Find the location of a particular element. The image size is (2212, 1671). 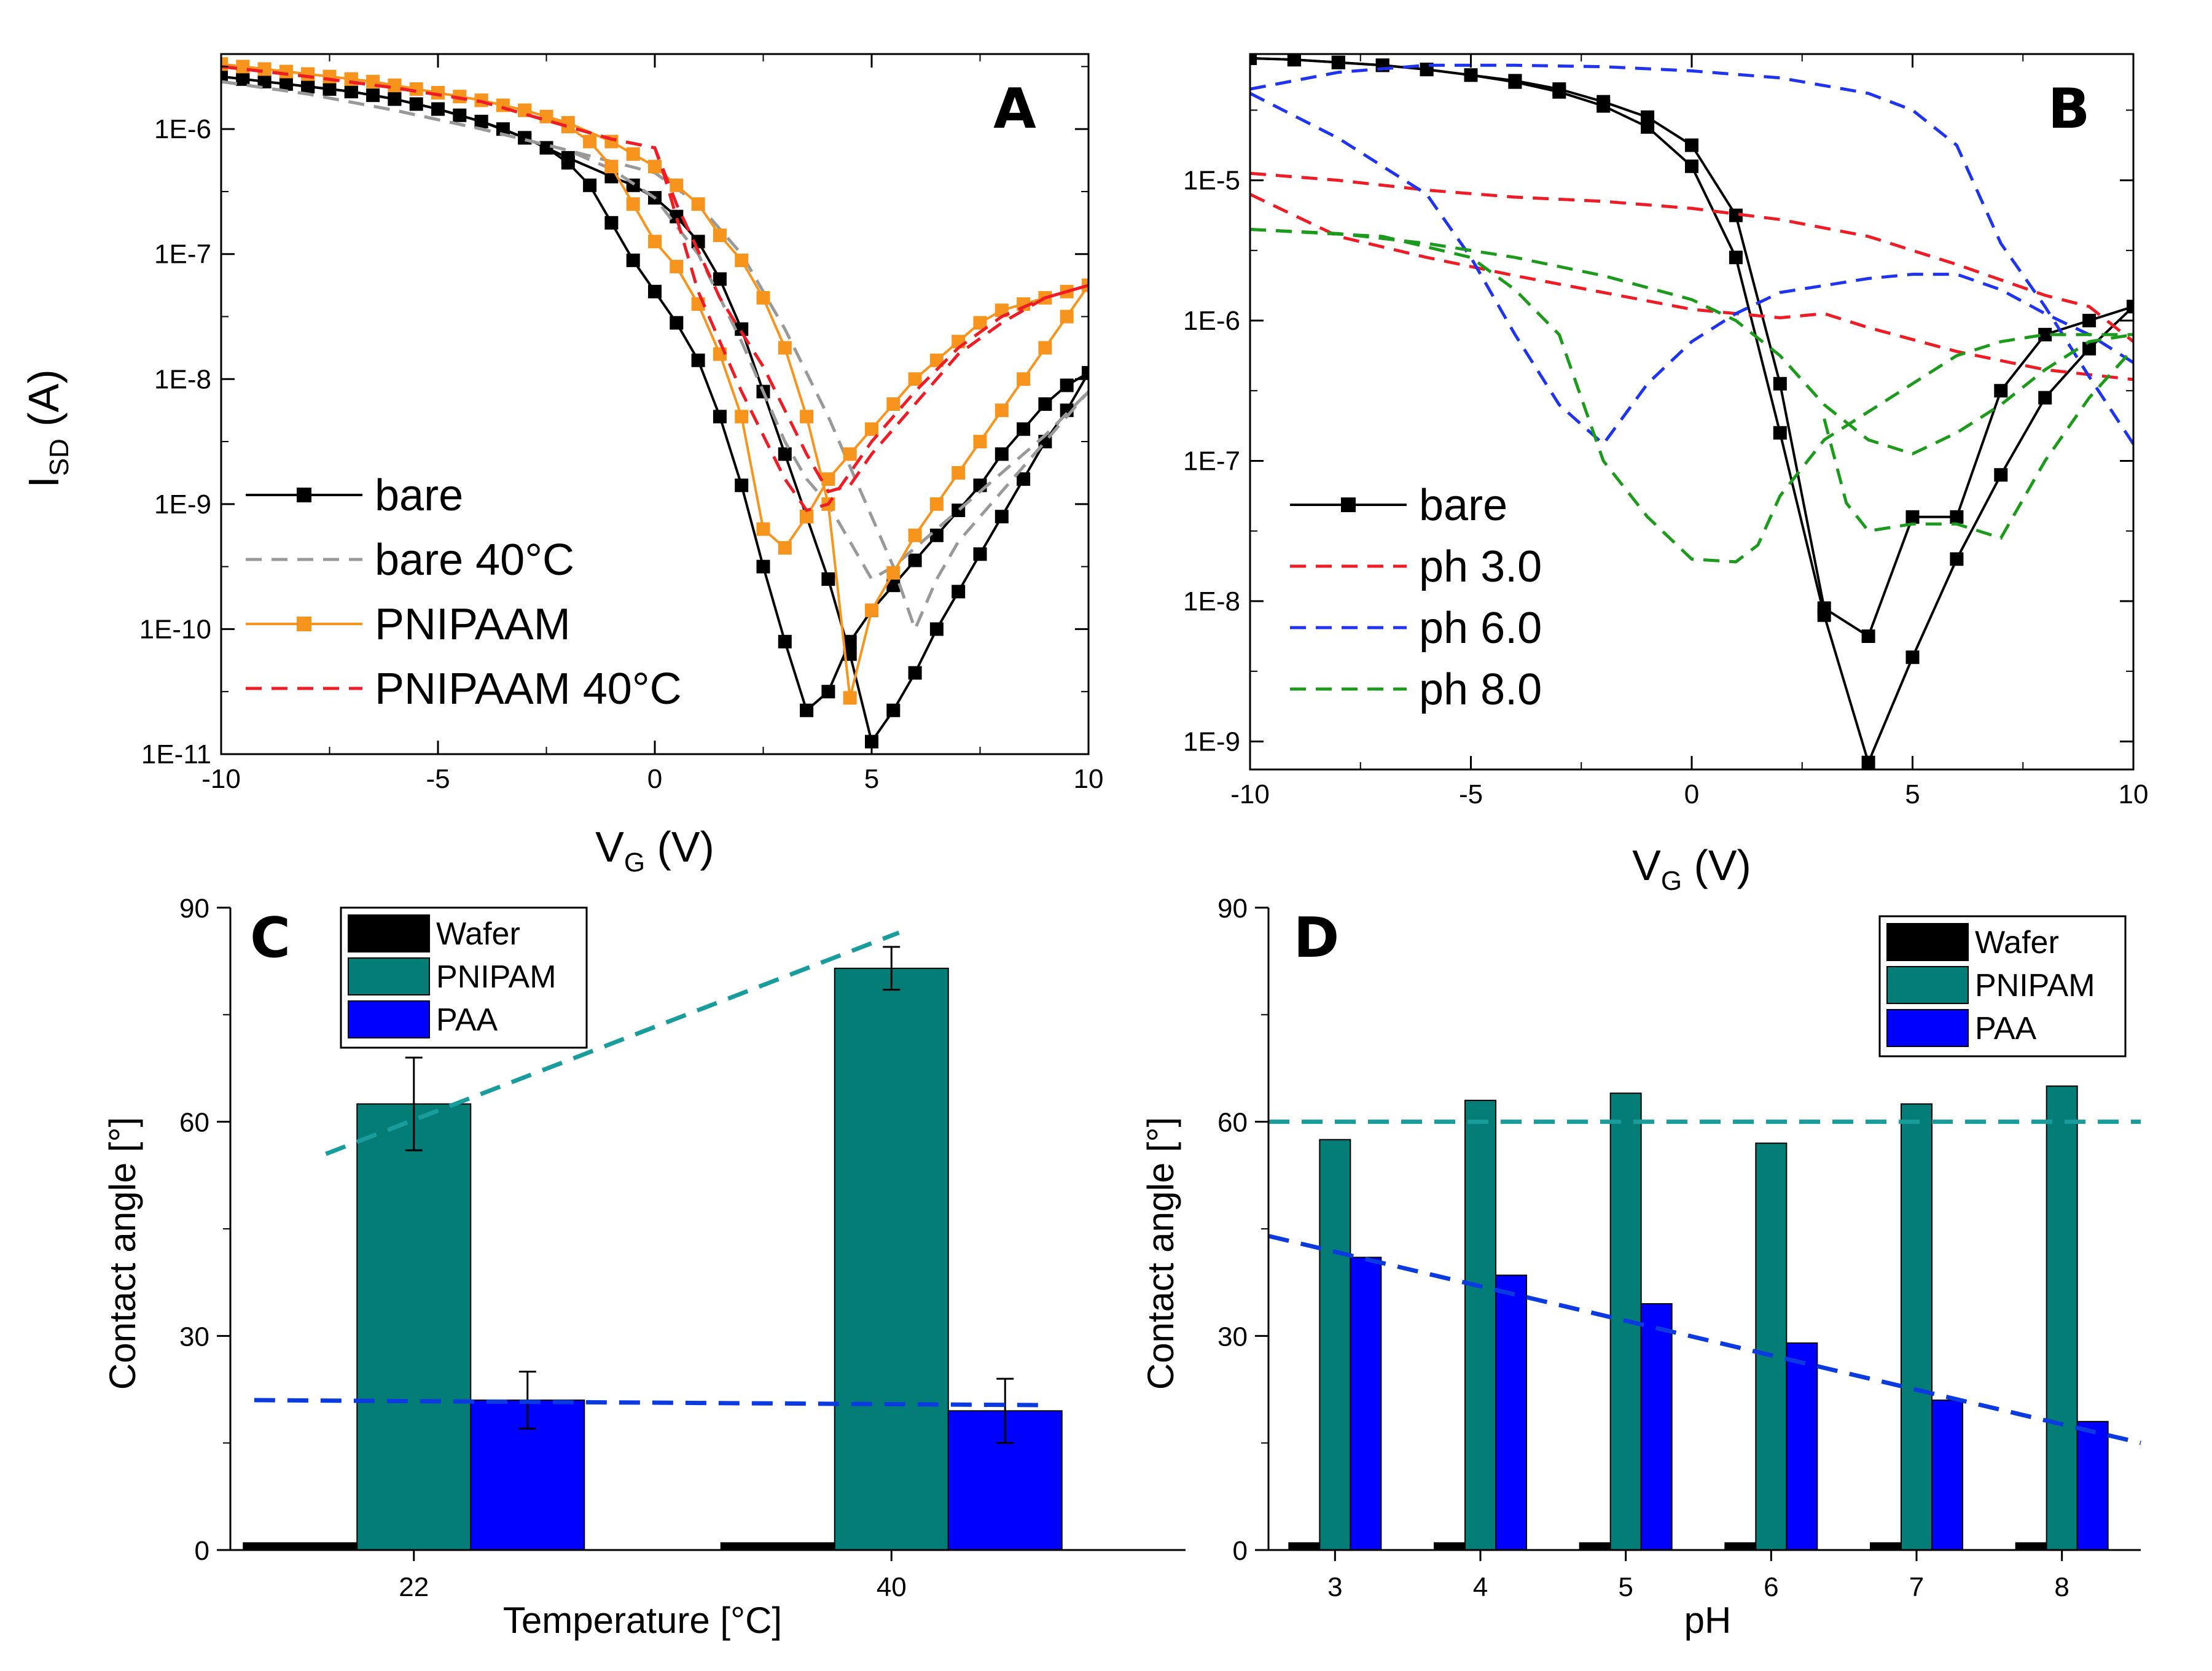

x-tick-label: 8 is located at coordinates (2061, 1587).